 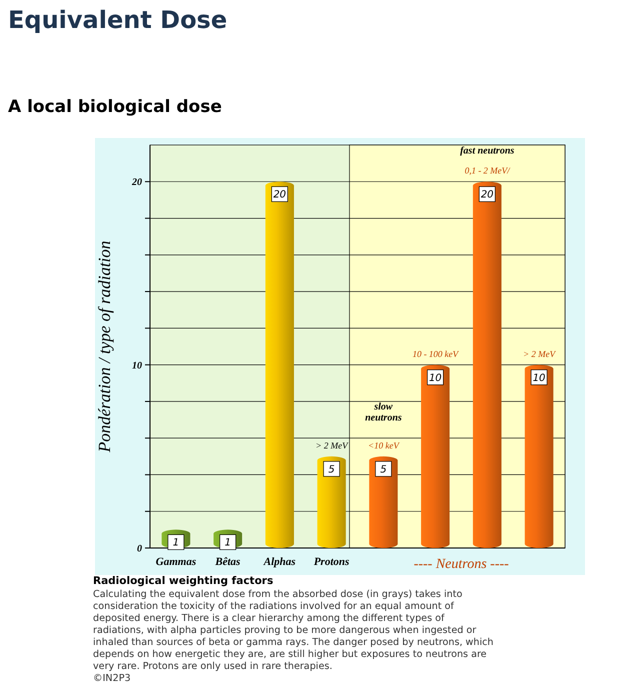 I want to click on x-tick-label: Protons, so click(x=332, y=562).